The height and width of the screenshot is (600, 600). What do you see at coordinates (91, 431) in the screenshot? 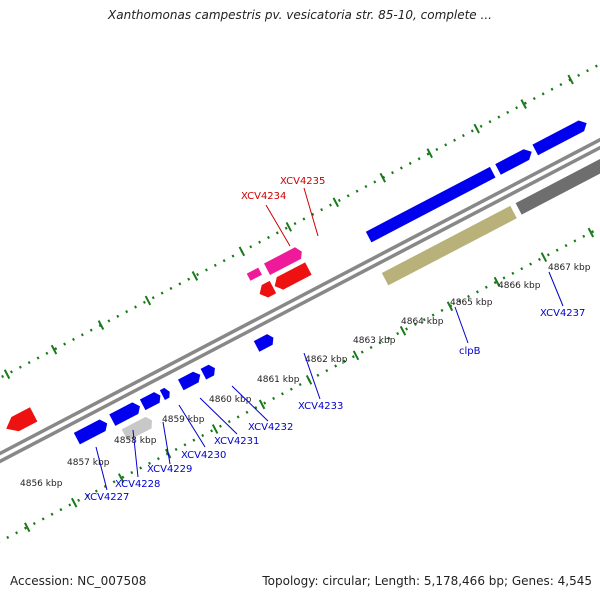
I see `gene-XCV4227` at bounding box center [91, 431].